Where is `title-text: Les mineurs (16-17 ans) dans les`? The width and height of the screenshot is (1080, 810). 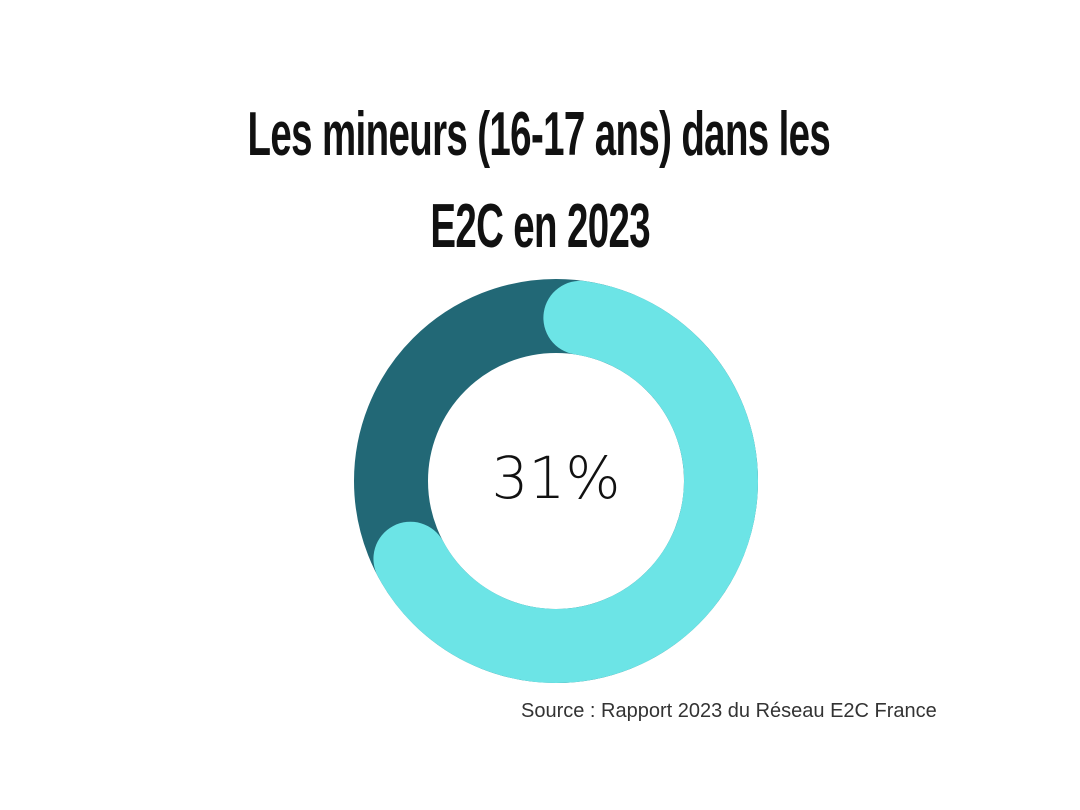 title-text: Les mineurs (16-17 ans) dans les is located at coordinates (539, 134).